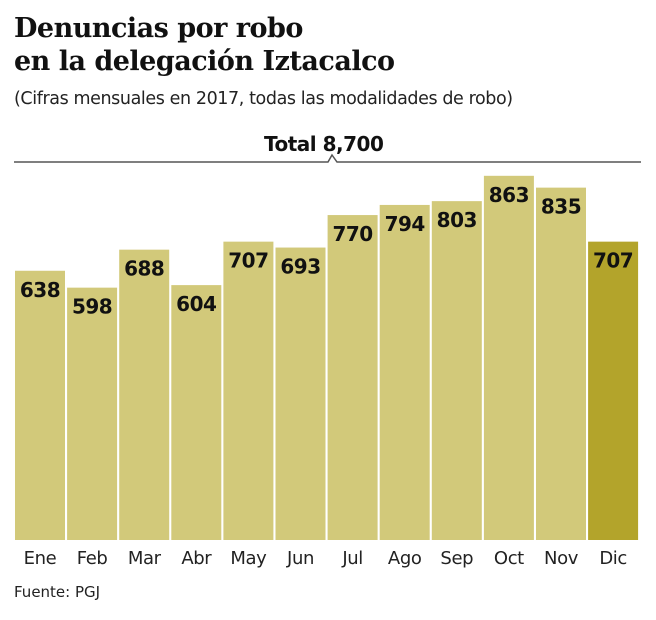 Image resolution: width=656 pixels, height=620 pixels. I want to click on x-tick-label: Feb, so click(92, 558).